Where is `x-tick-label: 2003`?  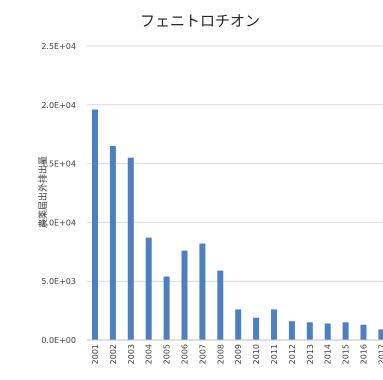 x-tick-label: 2003 is located at coordinates (131, 354).